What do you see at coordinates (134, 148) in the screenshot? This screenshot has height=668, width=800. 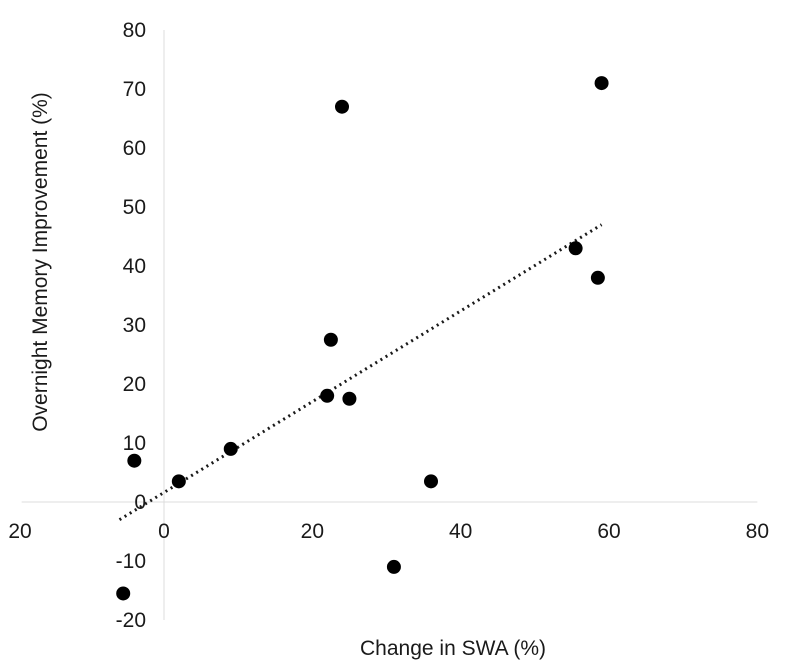 I see `y-tick-label: 60` at bounding box center [134, 148].